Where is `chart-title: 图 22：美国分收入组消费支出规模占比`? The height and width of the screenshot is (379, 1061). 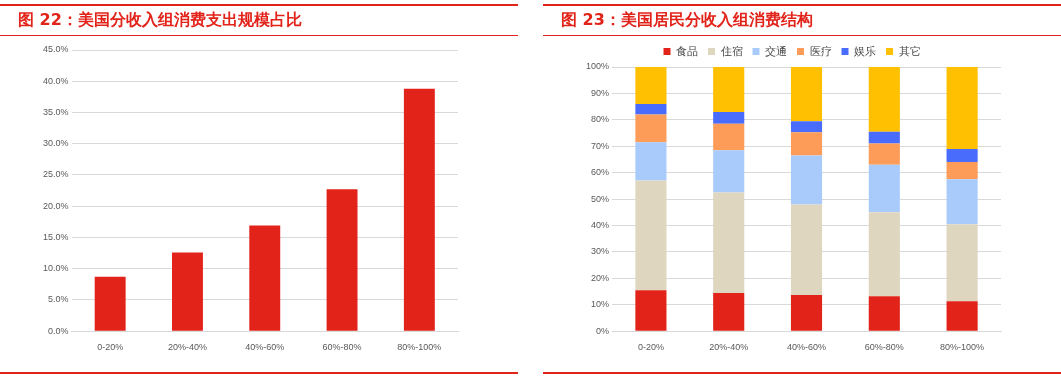
chart-title: 图 22：美国分收入组消费支出规模占比 is located at coordinates (259, 21).